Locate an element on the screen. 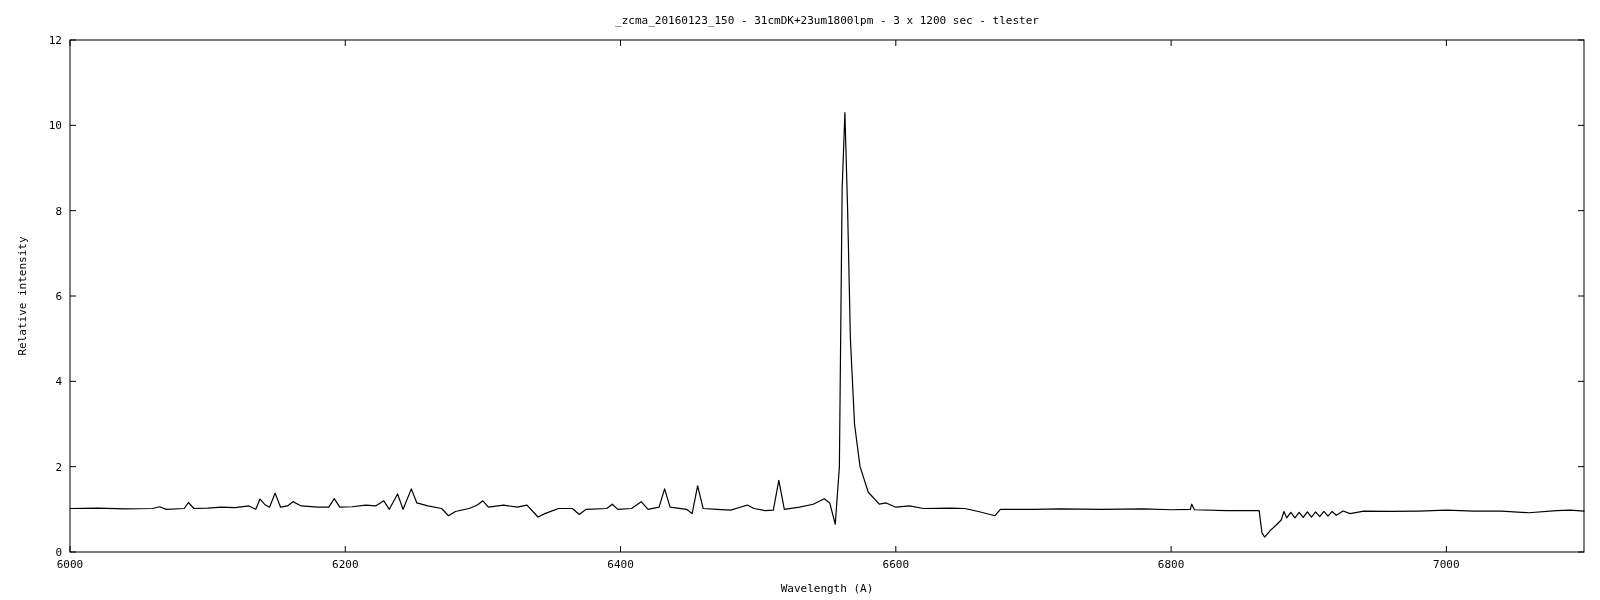 Image resolution: width=1600 pixels, height=600 pixels. y-tick-label: 8 is located at coordinates (58, 211).